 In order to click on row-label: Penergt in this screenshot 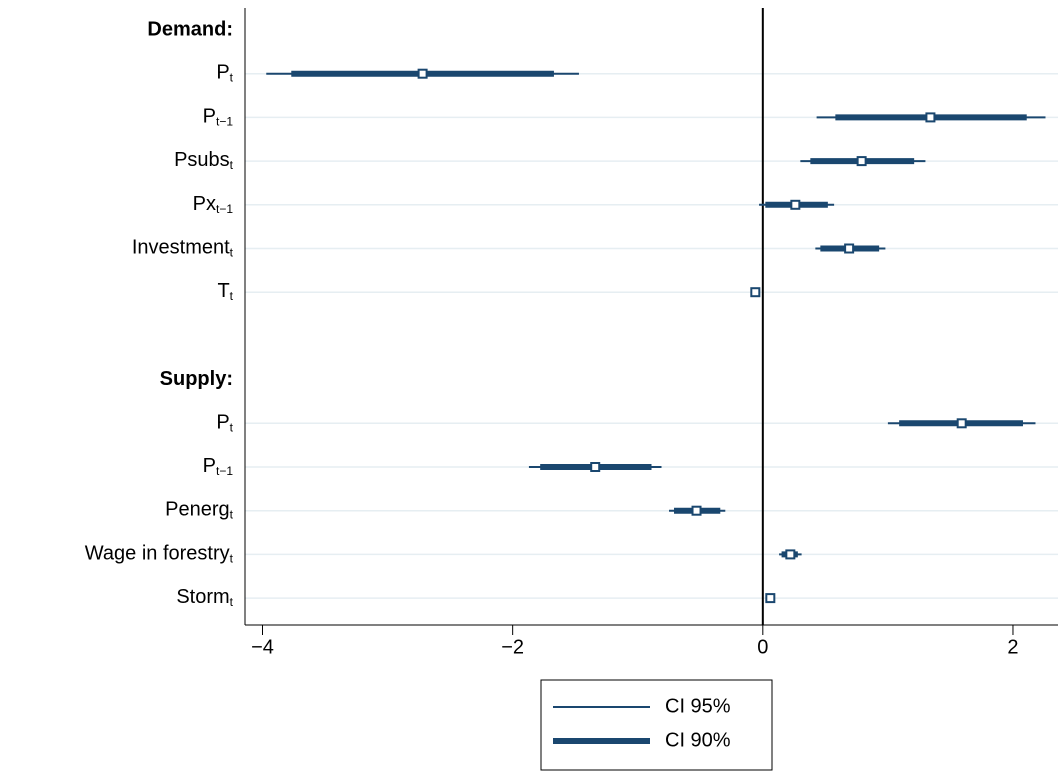, I will do `click(199, 510)`.